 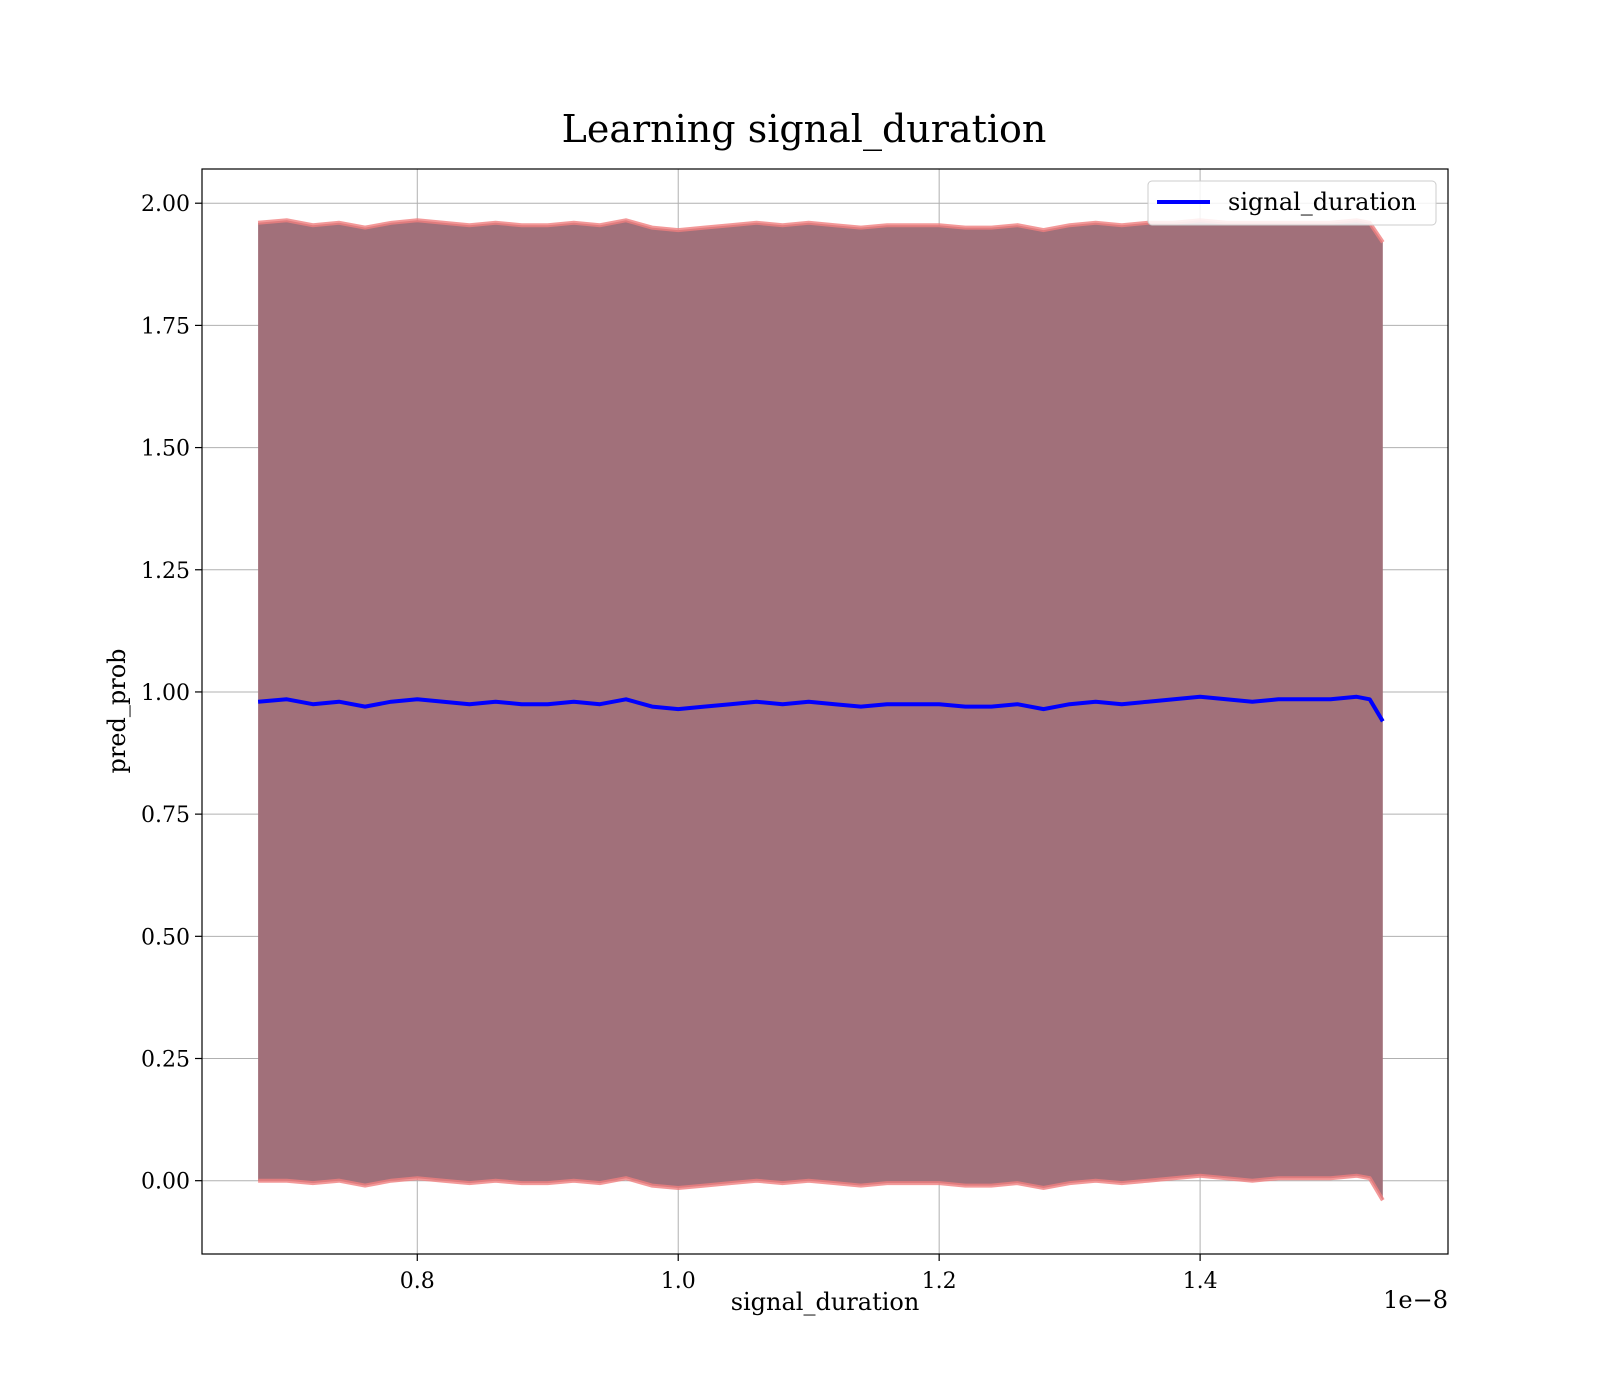 What do you see at coordinates (165, 693) in the screenshot?
I see `y-tick-label: 1.00` at bounding box center [165, 693].